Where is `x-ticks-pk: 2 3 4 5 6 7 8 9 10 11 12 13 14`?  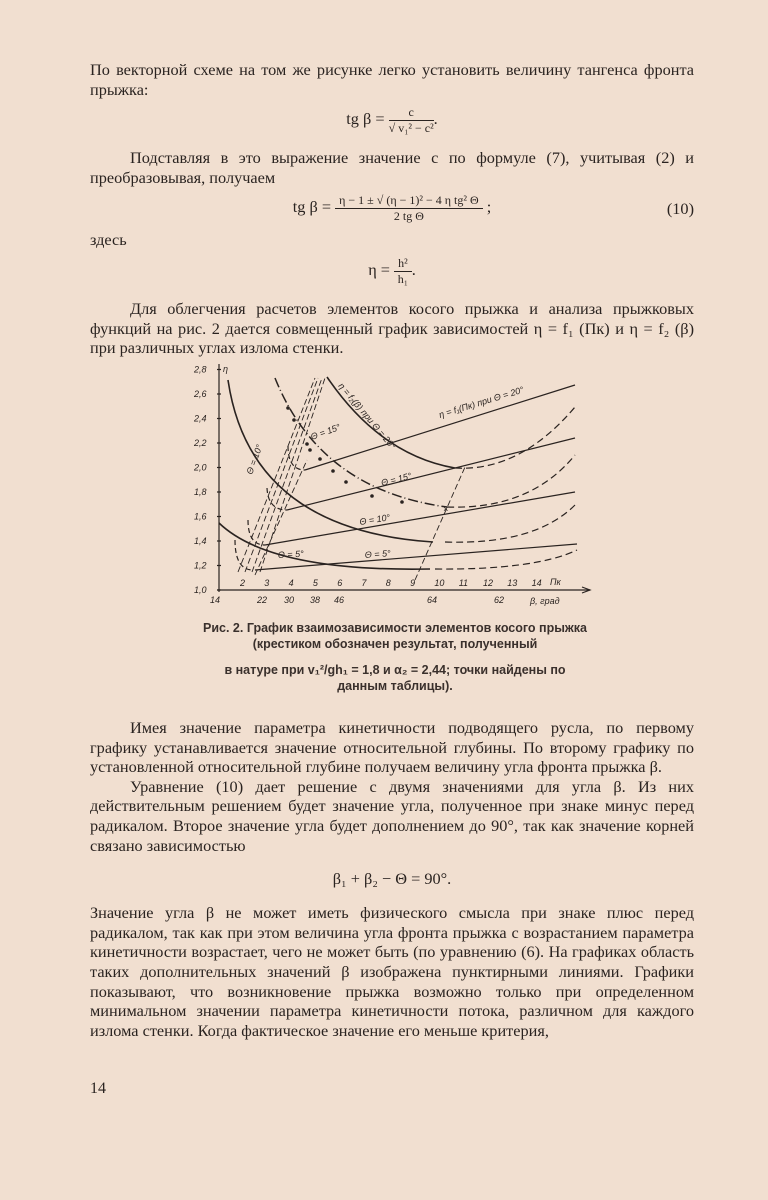
x-ticks-pk: 2 3 4 5 6 7 8 9 10 11 12 13 14 is located at coordinates (390, 583).